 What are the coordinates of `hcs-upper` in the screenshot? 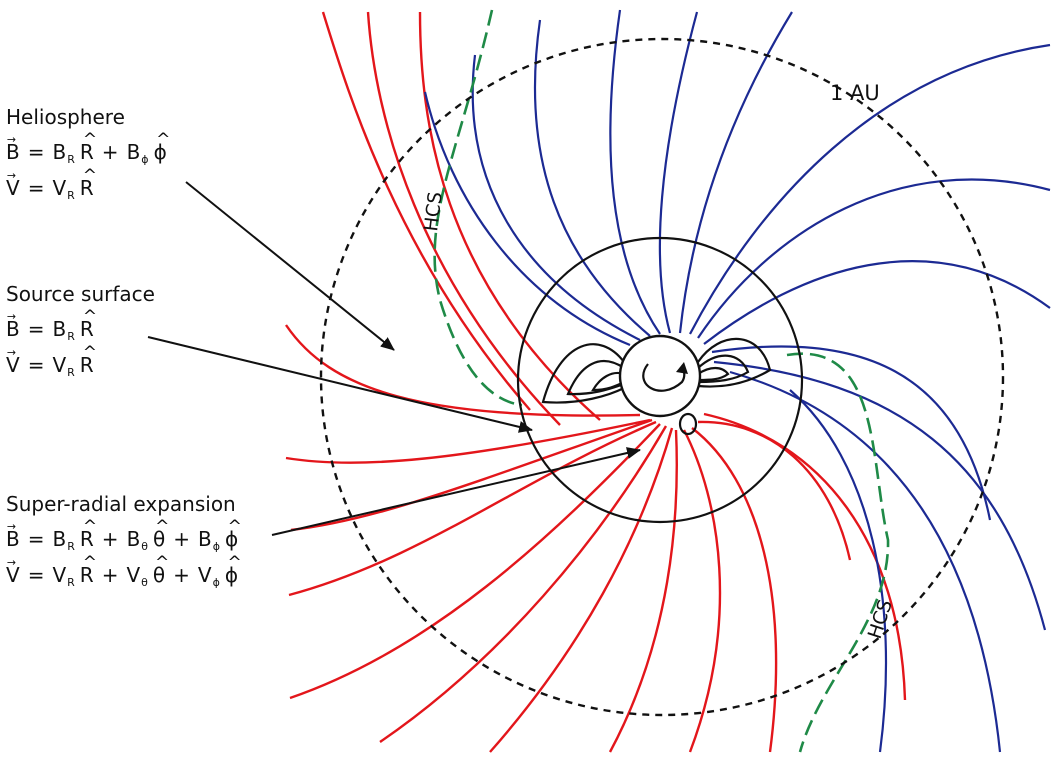 It's located at (478, 208).